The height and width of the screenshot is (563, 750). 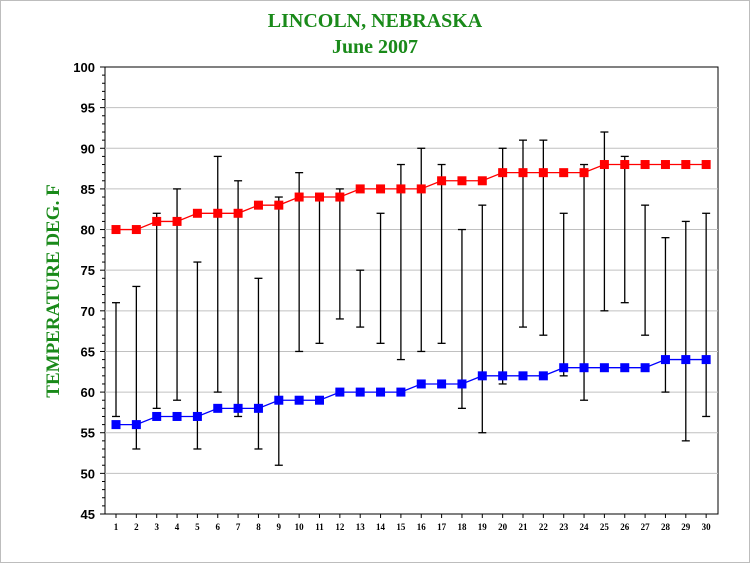 I want to click on y-tick-label: 95, so click(x=88, y=108).